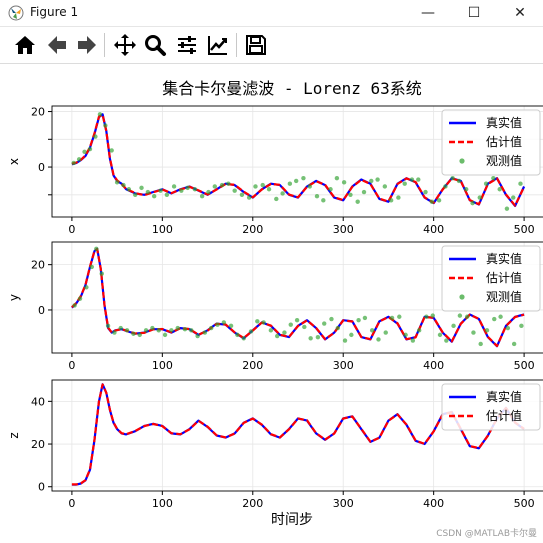 The width and height of the screenshot is (543, 543). I want to click on save-button, so click(256, 45).